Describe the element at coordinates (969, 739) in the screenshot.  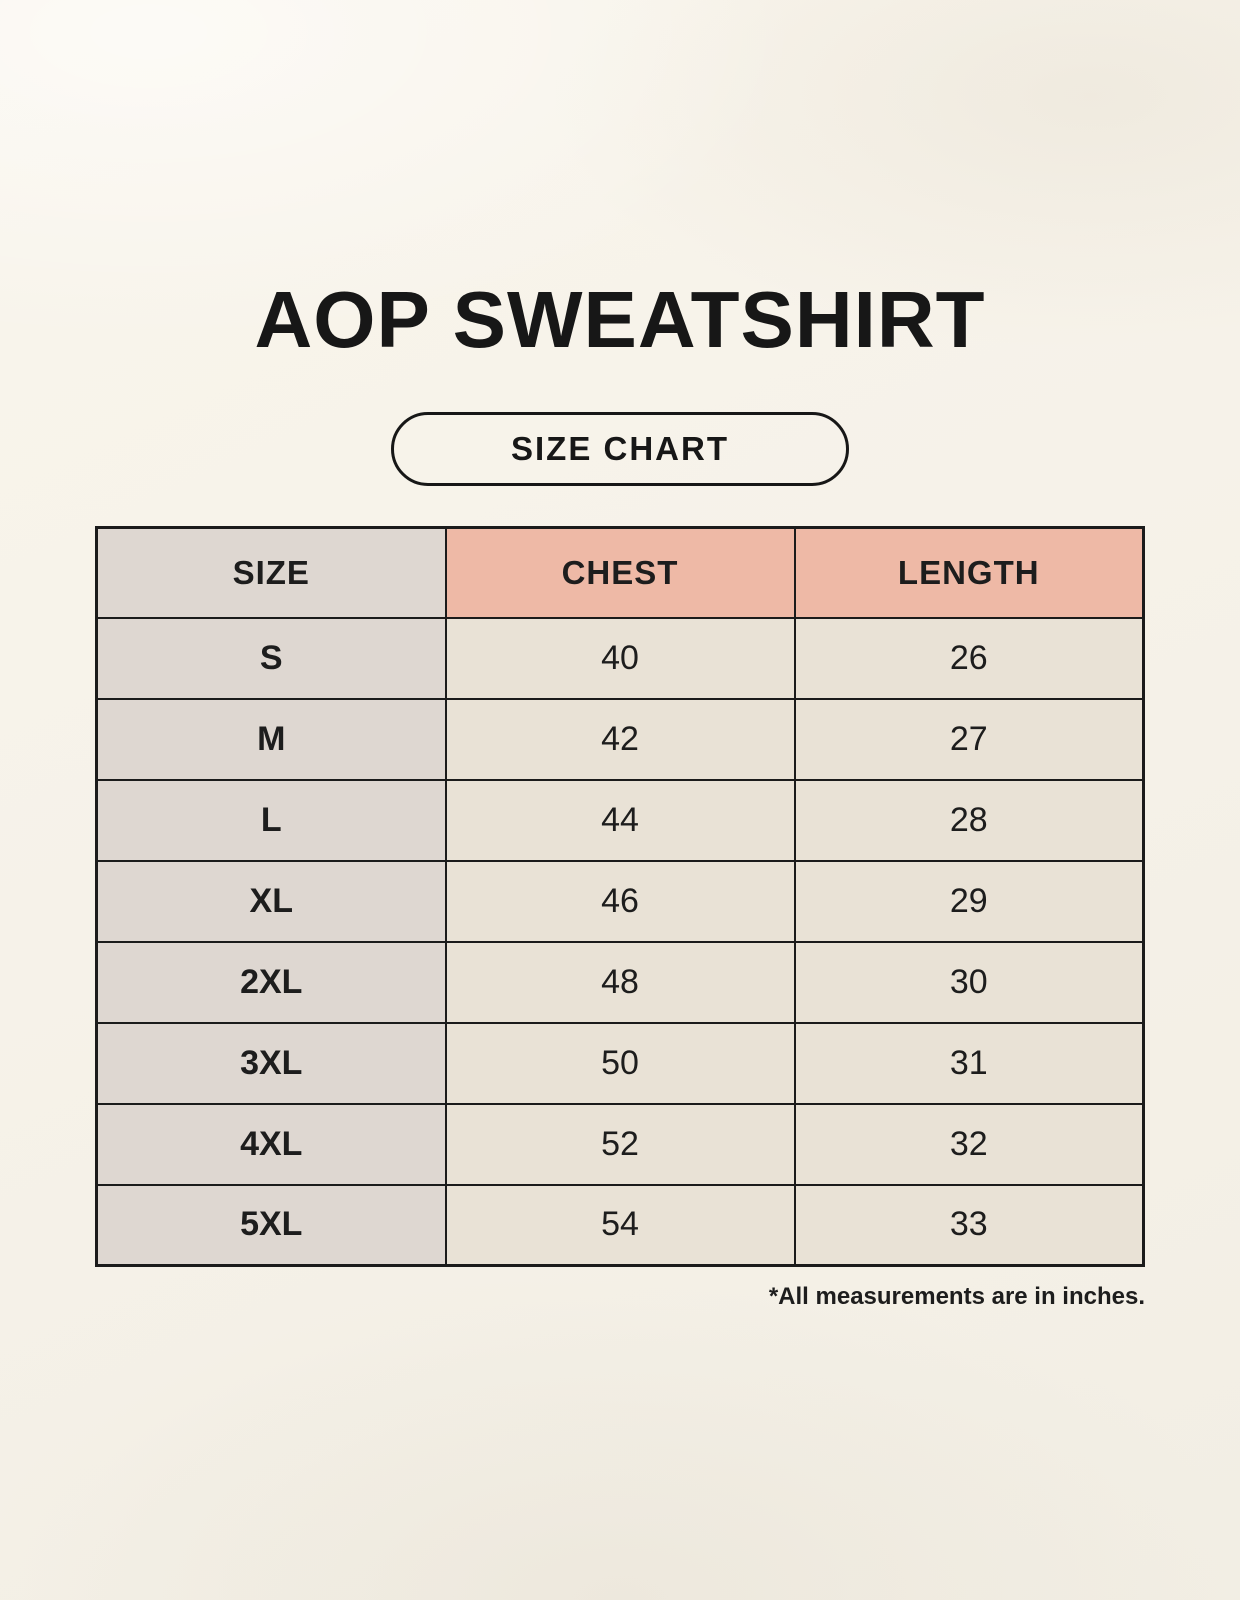
I see `length-cell: 27` at that location.